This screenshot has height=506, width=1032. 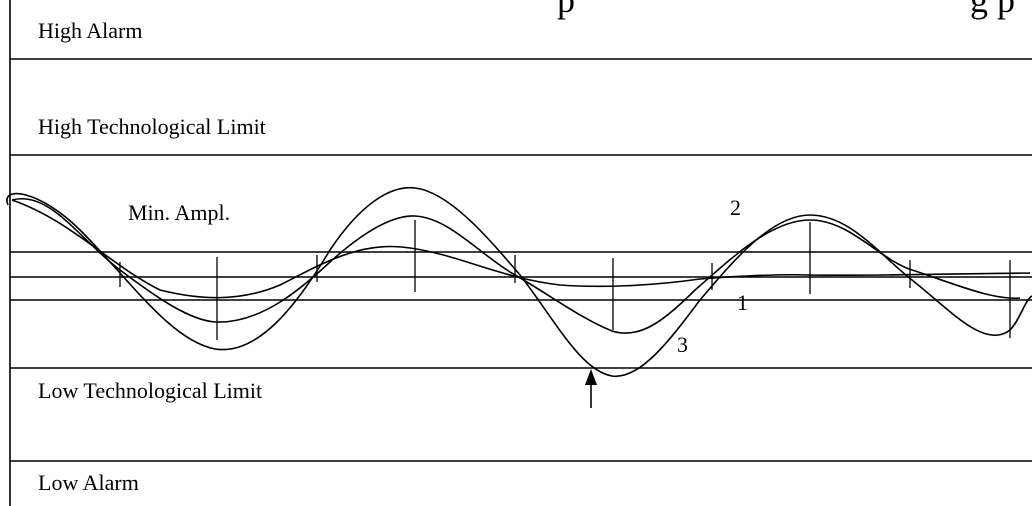 What do you see at coordinates (566, 10) in the screenshot?
I see `cut-off-header-fragment-left: p` at bounding box center [566, 10].